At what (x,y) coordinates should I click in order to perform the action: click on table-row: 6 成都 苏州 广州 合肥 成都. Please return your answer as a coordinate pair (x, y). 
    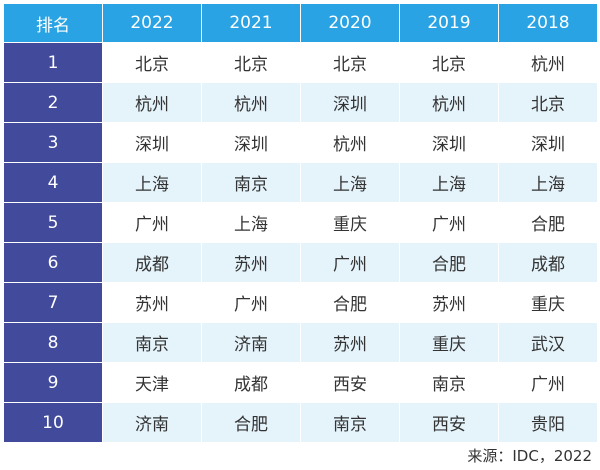
    Looking at the image, I should click on (300, 262).